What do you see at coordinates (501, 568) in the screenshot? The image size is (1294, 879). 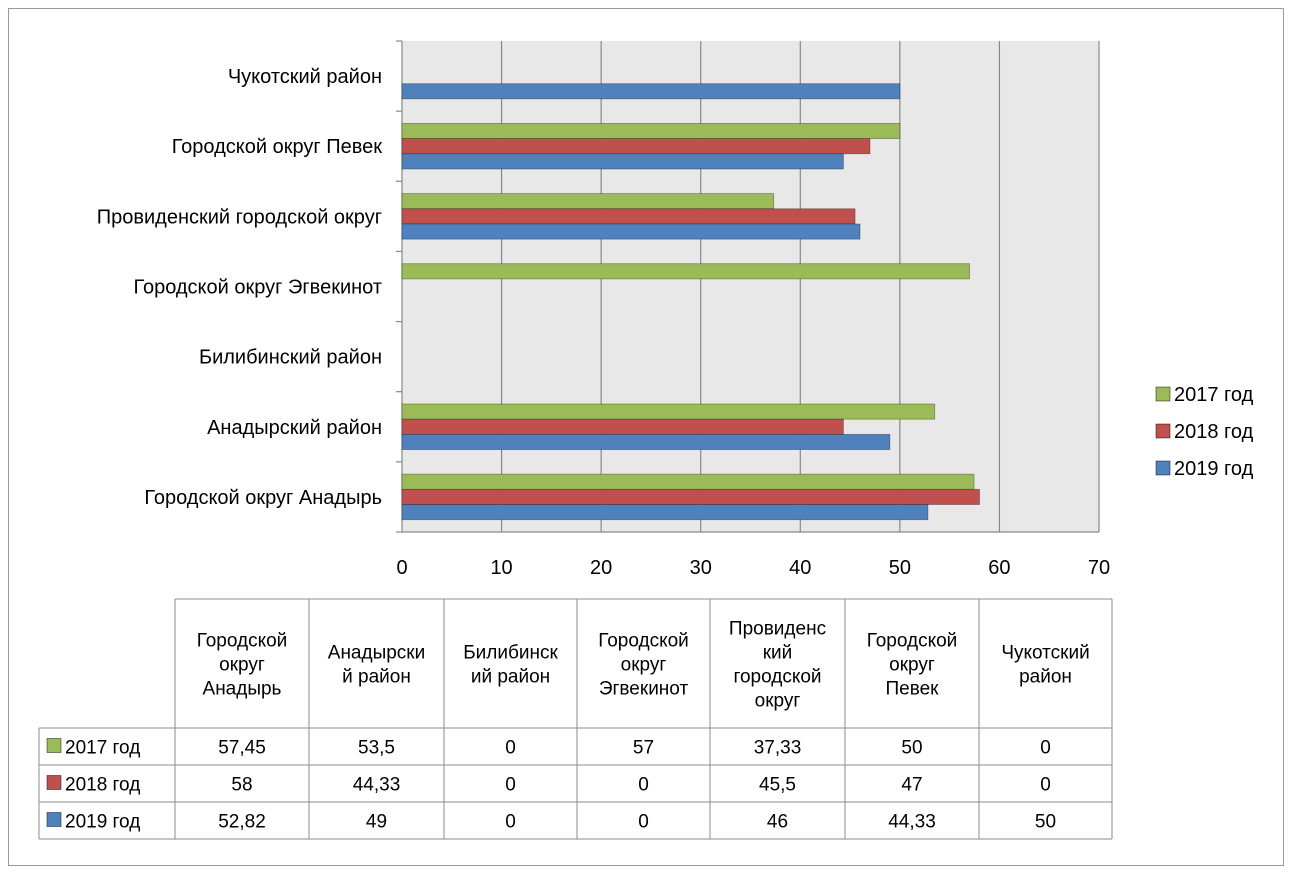 I see `x-tick-label: 10` at bounding box center [501, 568].